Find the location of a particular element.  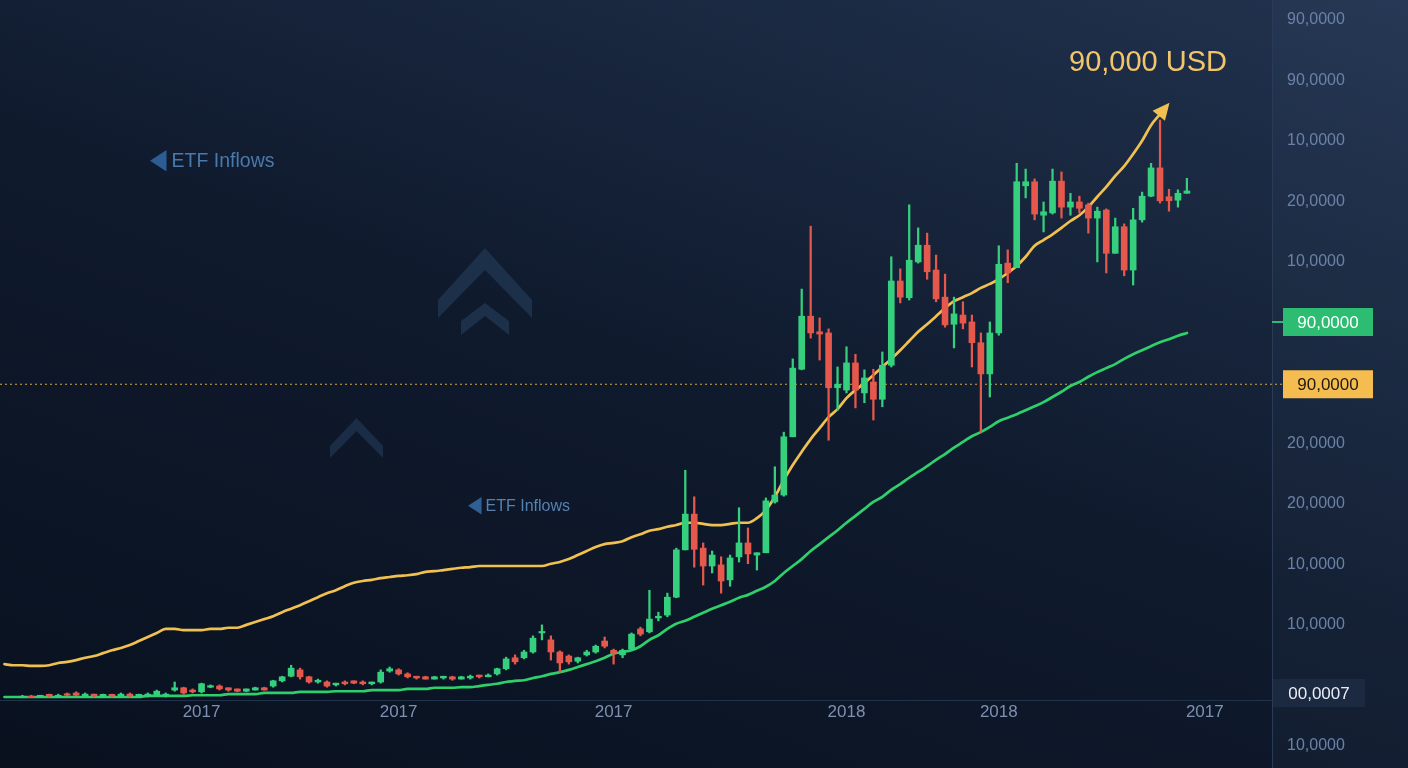

text: 90,000 USD is located at coordinates (1148, 61).